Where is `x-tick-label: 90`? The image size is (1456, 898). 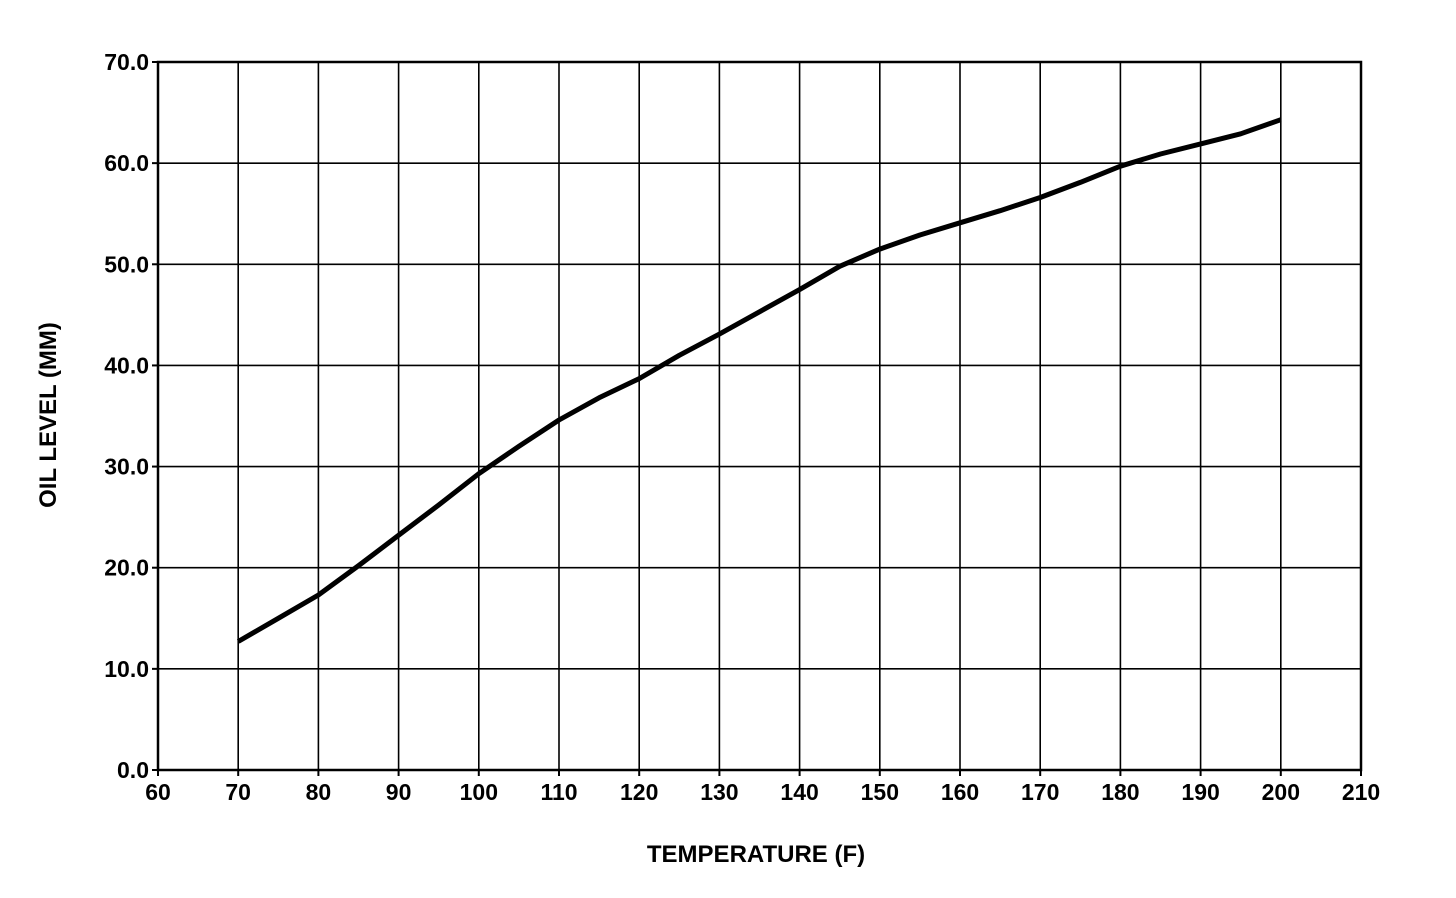
x-tick-label: 90 is located at coordinates (399, 792).